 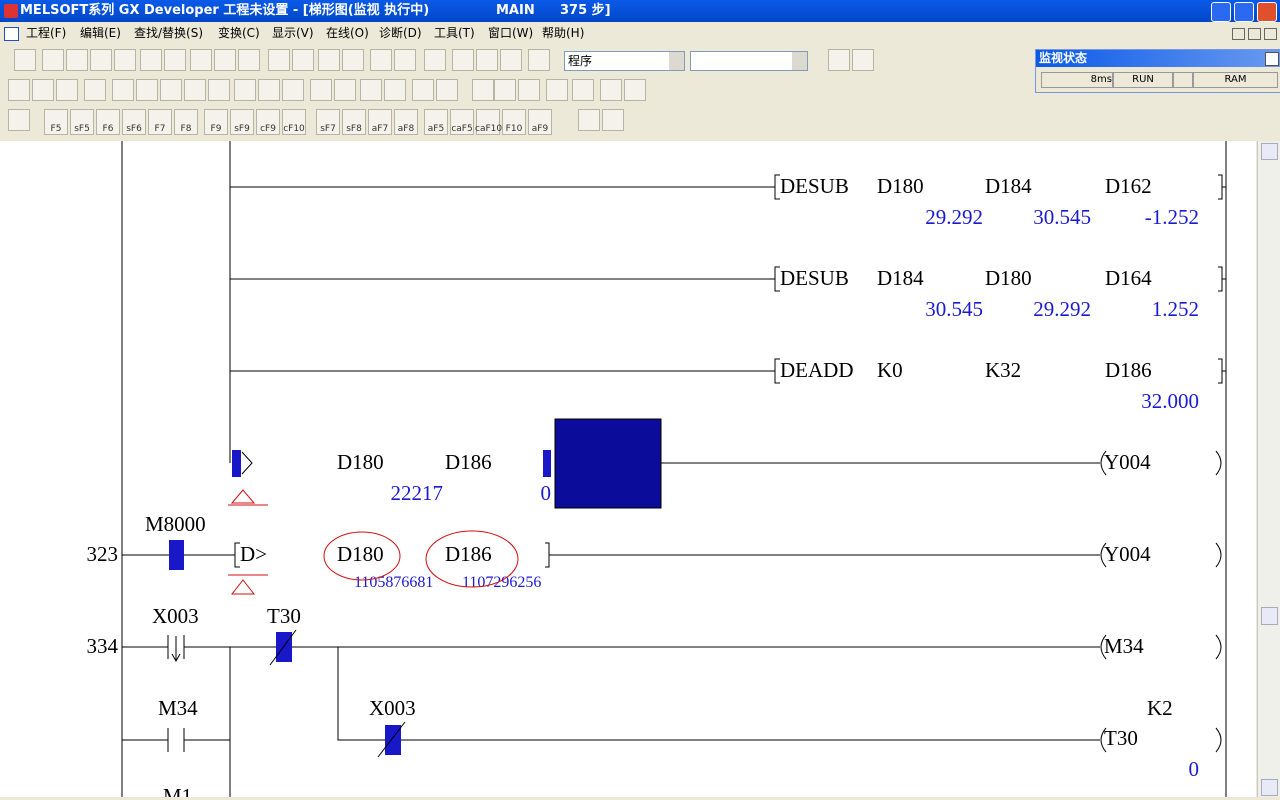 What do you see at coordinates (1161, 647) in the screenshot?
I see `coil` at bounding box center [1161, 647].